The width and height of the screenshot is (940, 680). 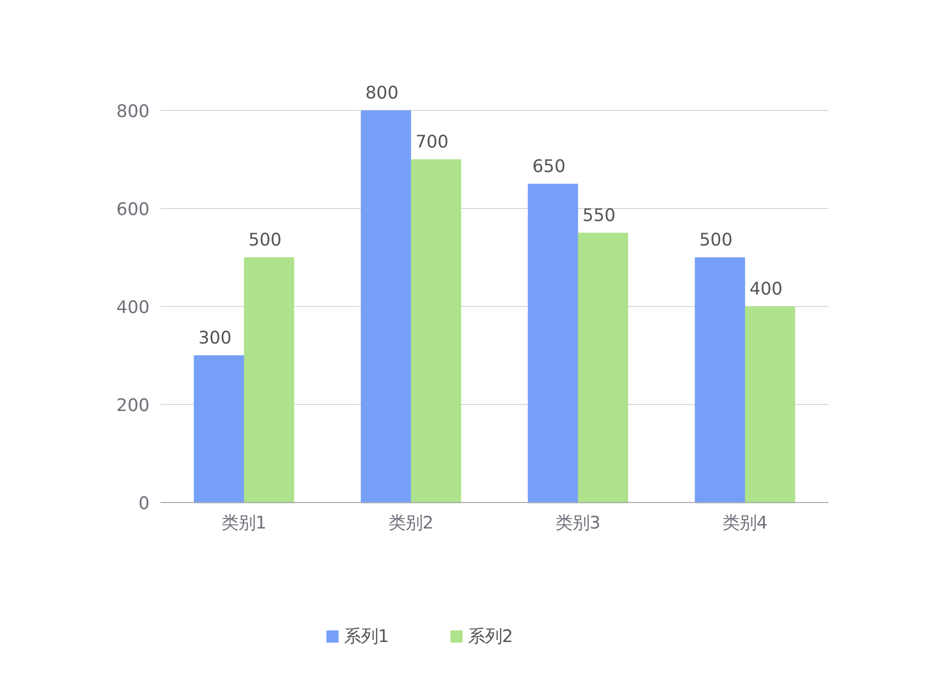 What do you see at coordinates (578, 524) in the screenshot?
I see `x-tick-label: 类别3` at bounding box center [578, 524].